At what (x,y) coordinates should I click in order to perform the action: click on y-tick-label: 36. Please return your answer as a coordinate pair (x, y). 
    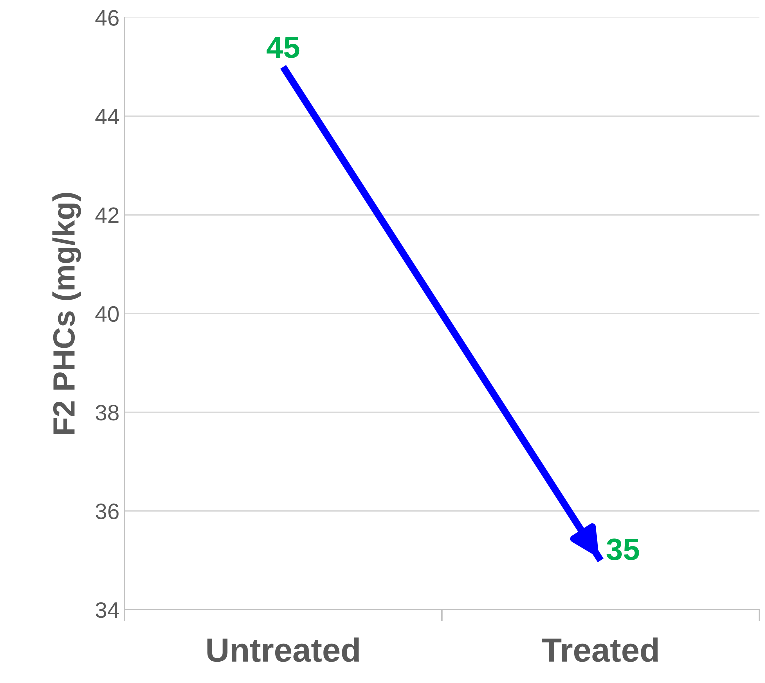
    Looking at the image, I should click on (107, 512).